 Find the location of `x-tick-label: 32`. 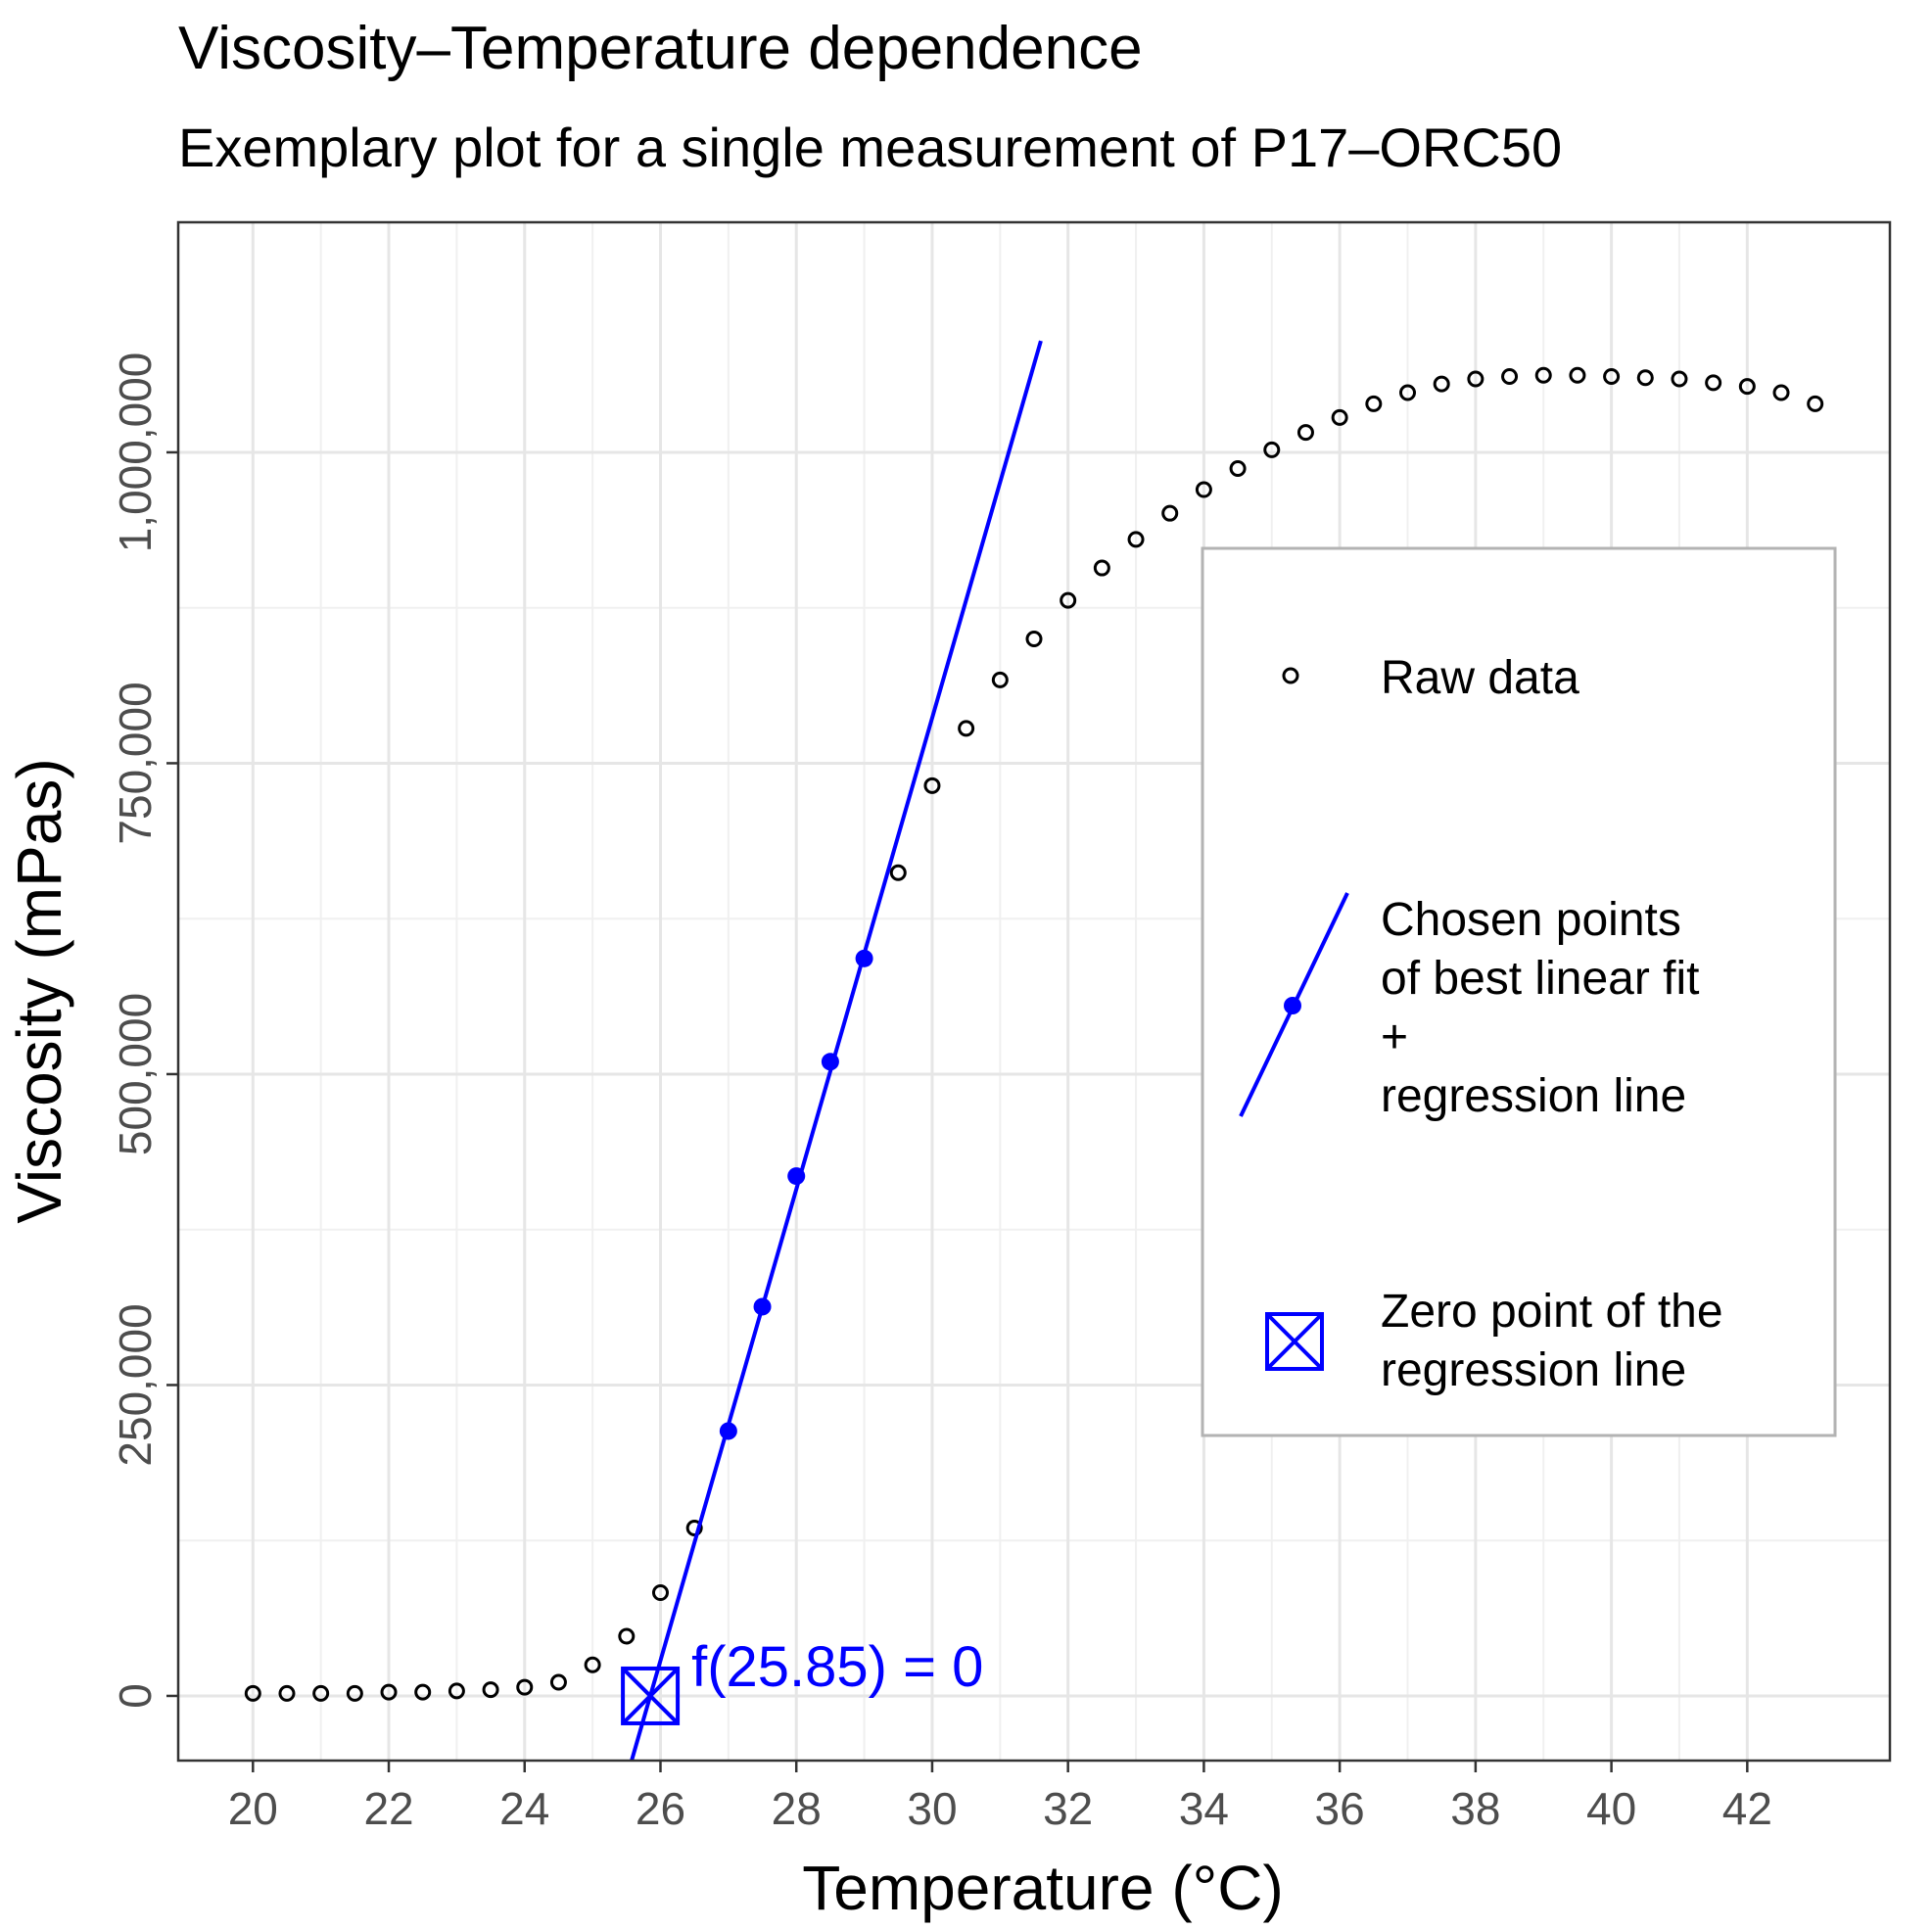

x-tick-label: 32 is located at coordinates (1068, 1808).